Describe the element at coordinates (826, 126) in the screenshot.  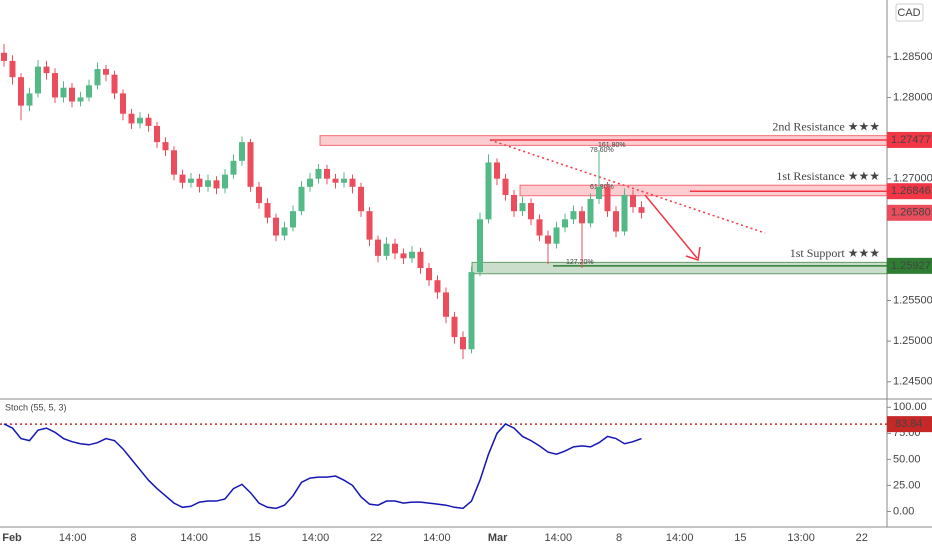
I see `level-name: 2nd Resistance ★★★` at that location.